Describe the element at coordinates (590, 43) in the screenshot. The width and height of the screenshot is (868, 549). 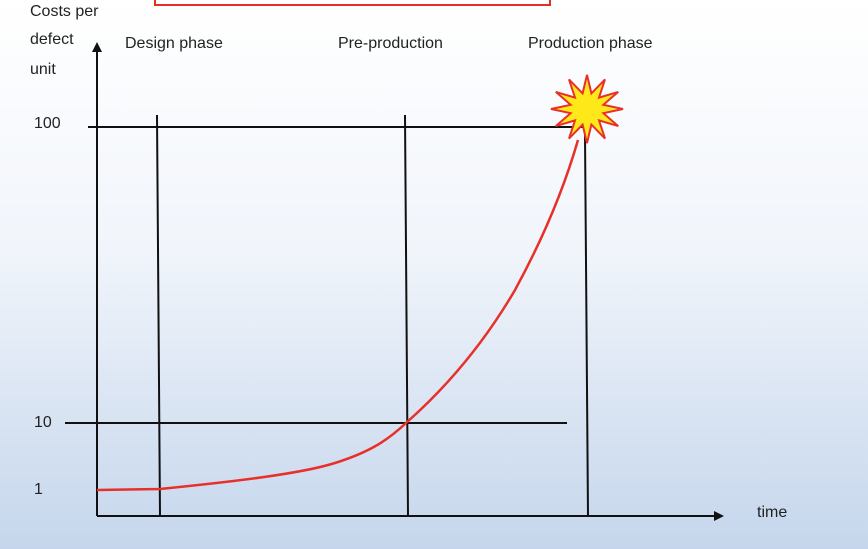
I see `phase-label: Production phase` at that location.